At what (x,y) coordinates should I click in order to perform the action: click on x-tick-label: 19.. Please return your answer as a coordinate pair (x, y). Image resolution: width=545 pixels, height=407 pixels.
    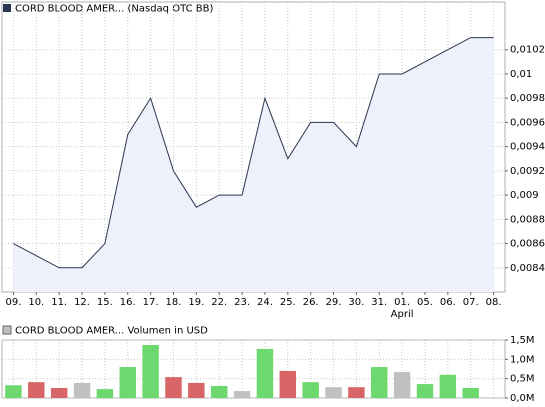
    Looking at the image, I should click on (196, 302).